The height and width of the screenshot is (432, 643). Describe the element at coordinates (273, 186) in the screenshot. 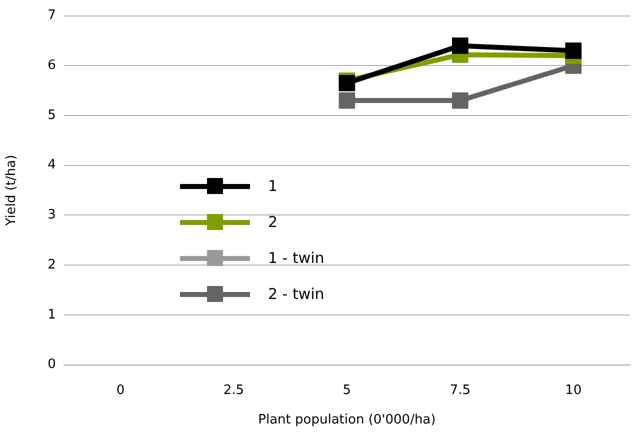

I see `legend-label: 1` at that location.